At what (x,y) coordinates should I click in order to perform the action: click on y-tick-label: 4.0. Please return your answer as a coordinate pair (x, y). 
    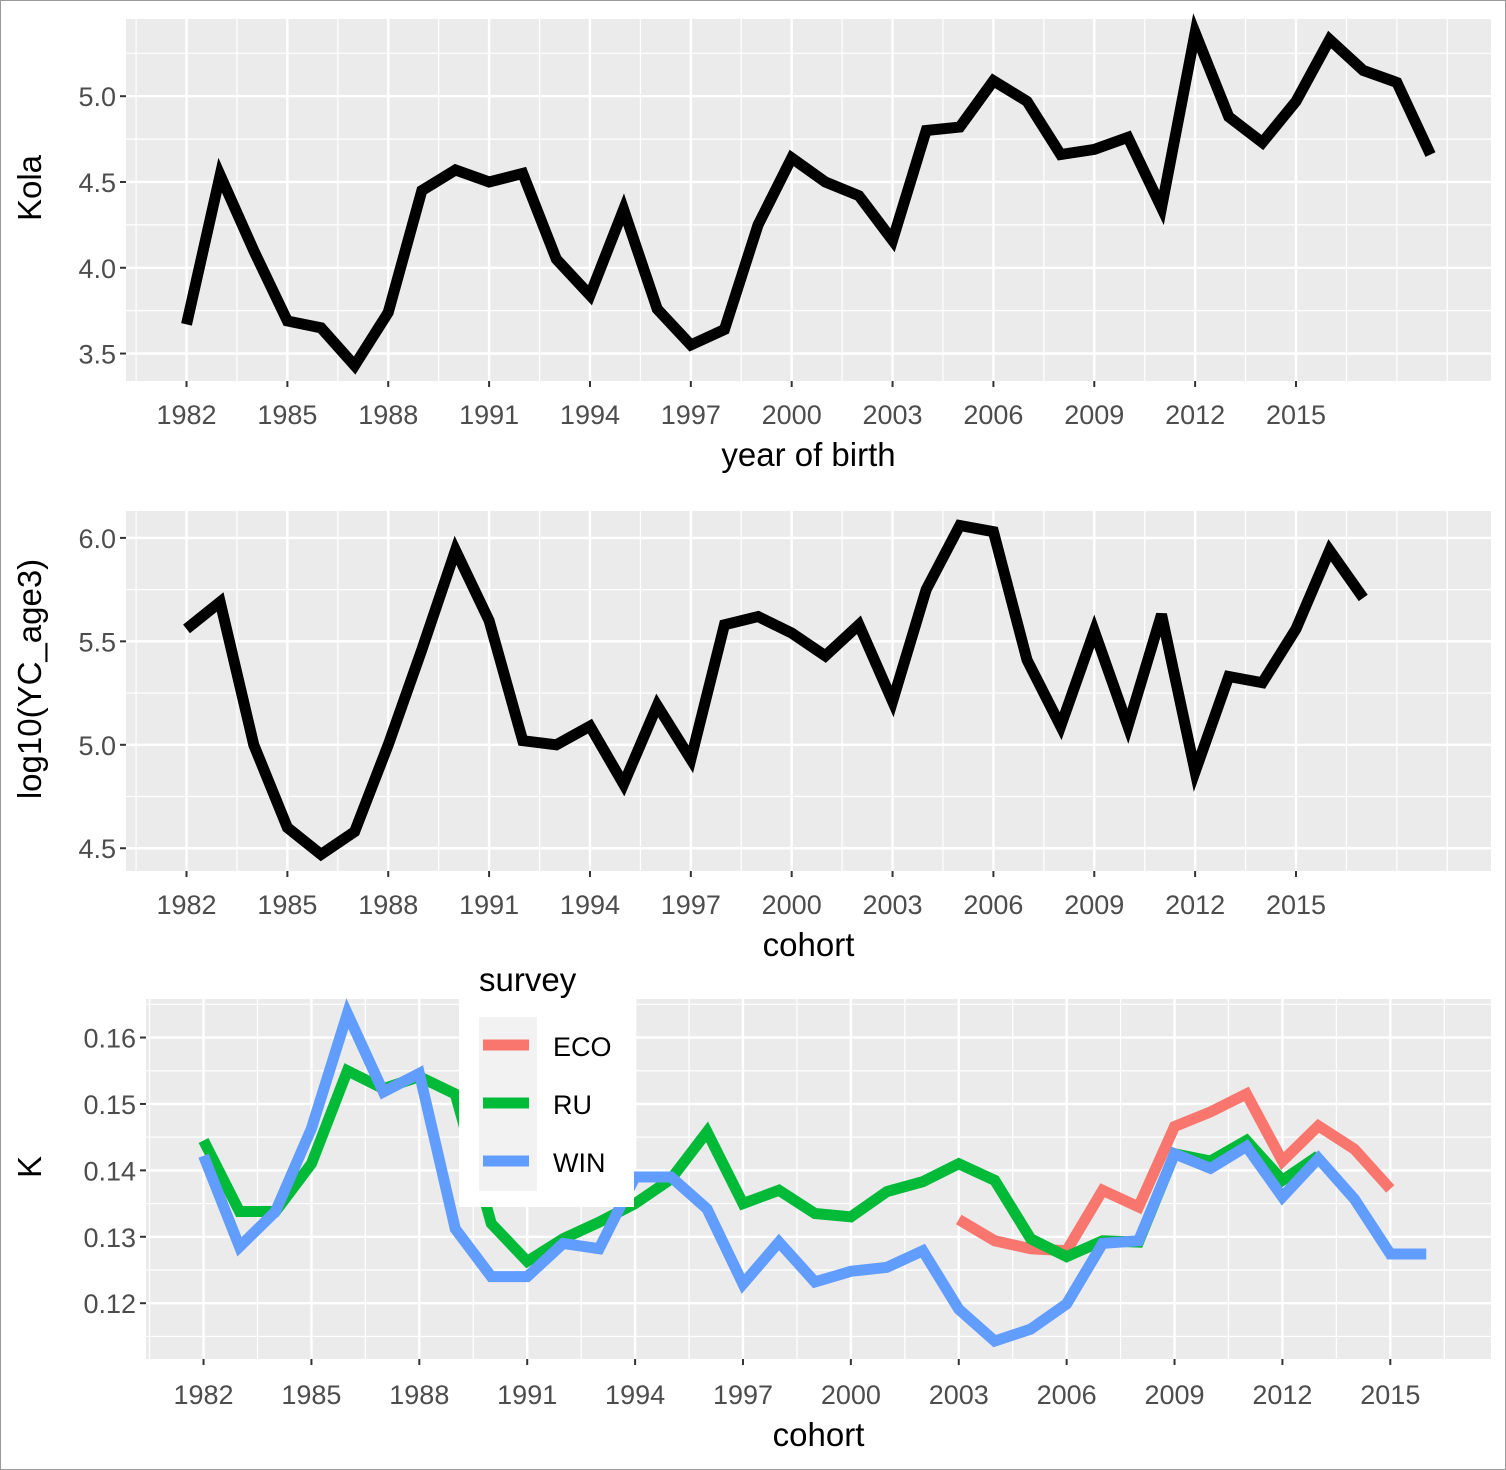
    Looking at the image, I should click on (97, 269).